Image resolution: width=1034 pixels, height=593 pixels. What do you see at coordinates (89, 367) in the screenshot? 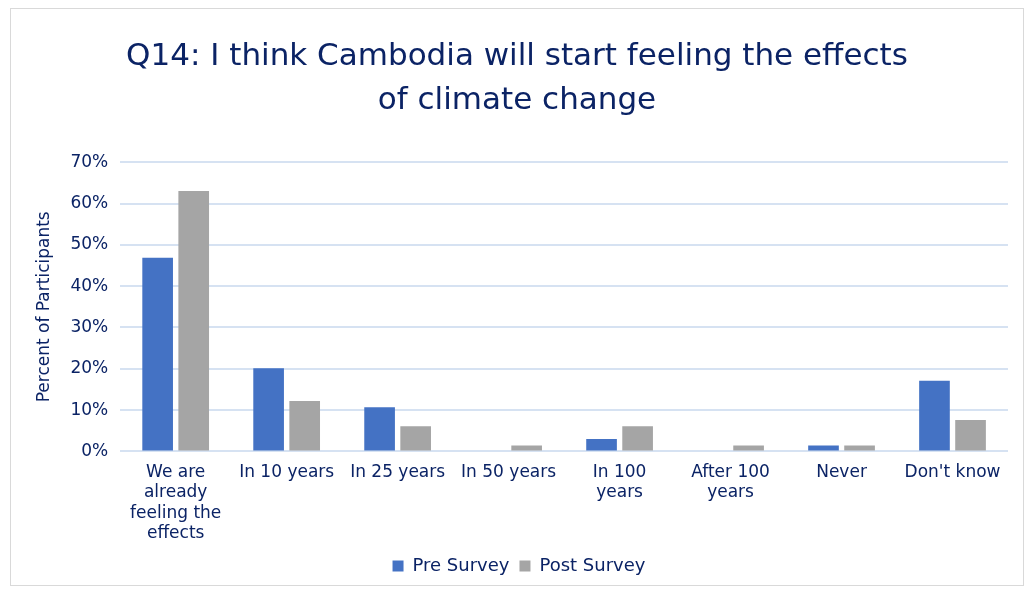
I see `y-tick-label: 20%` at bounding box center [89, 367].